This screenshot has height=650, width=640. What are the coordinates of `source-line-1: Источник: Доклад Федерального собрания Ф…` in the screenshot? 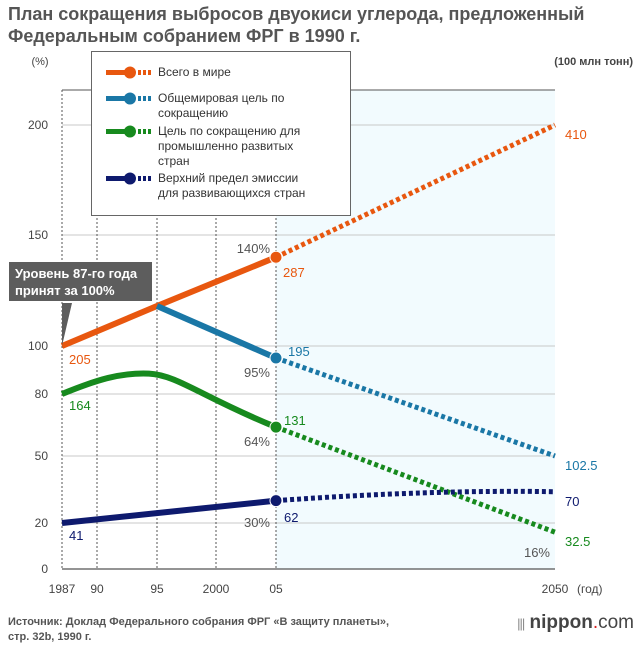 It's located at (199, 622).